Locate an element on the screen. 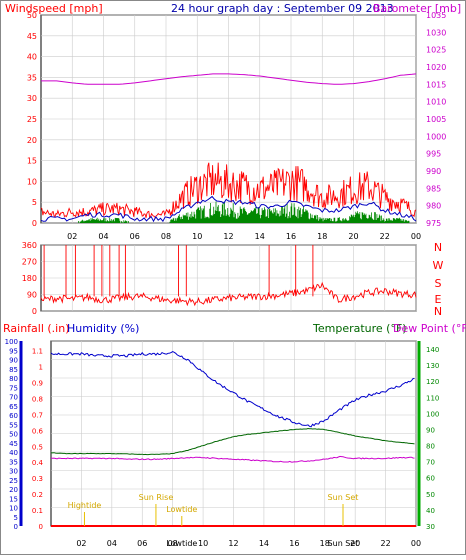 This screenshot has width=466, height=560. wind-x-tick-label: 08 is located at coordinates (166, 236).